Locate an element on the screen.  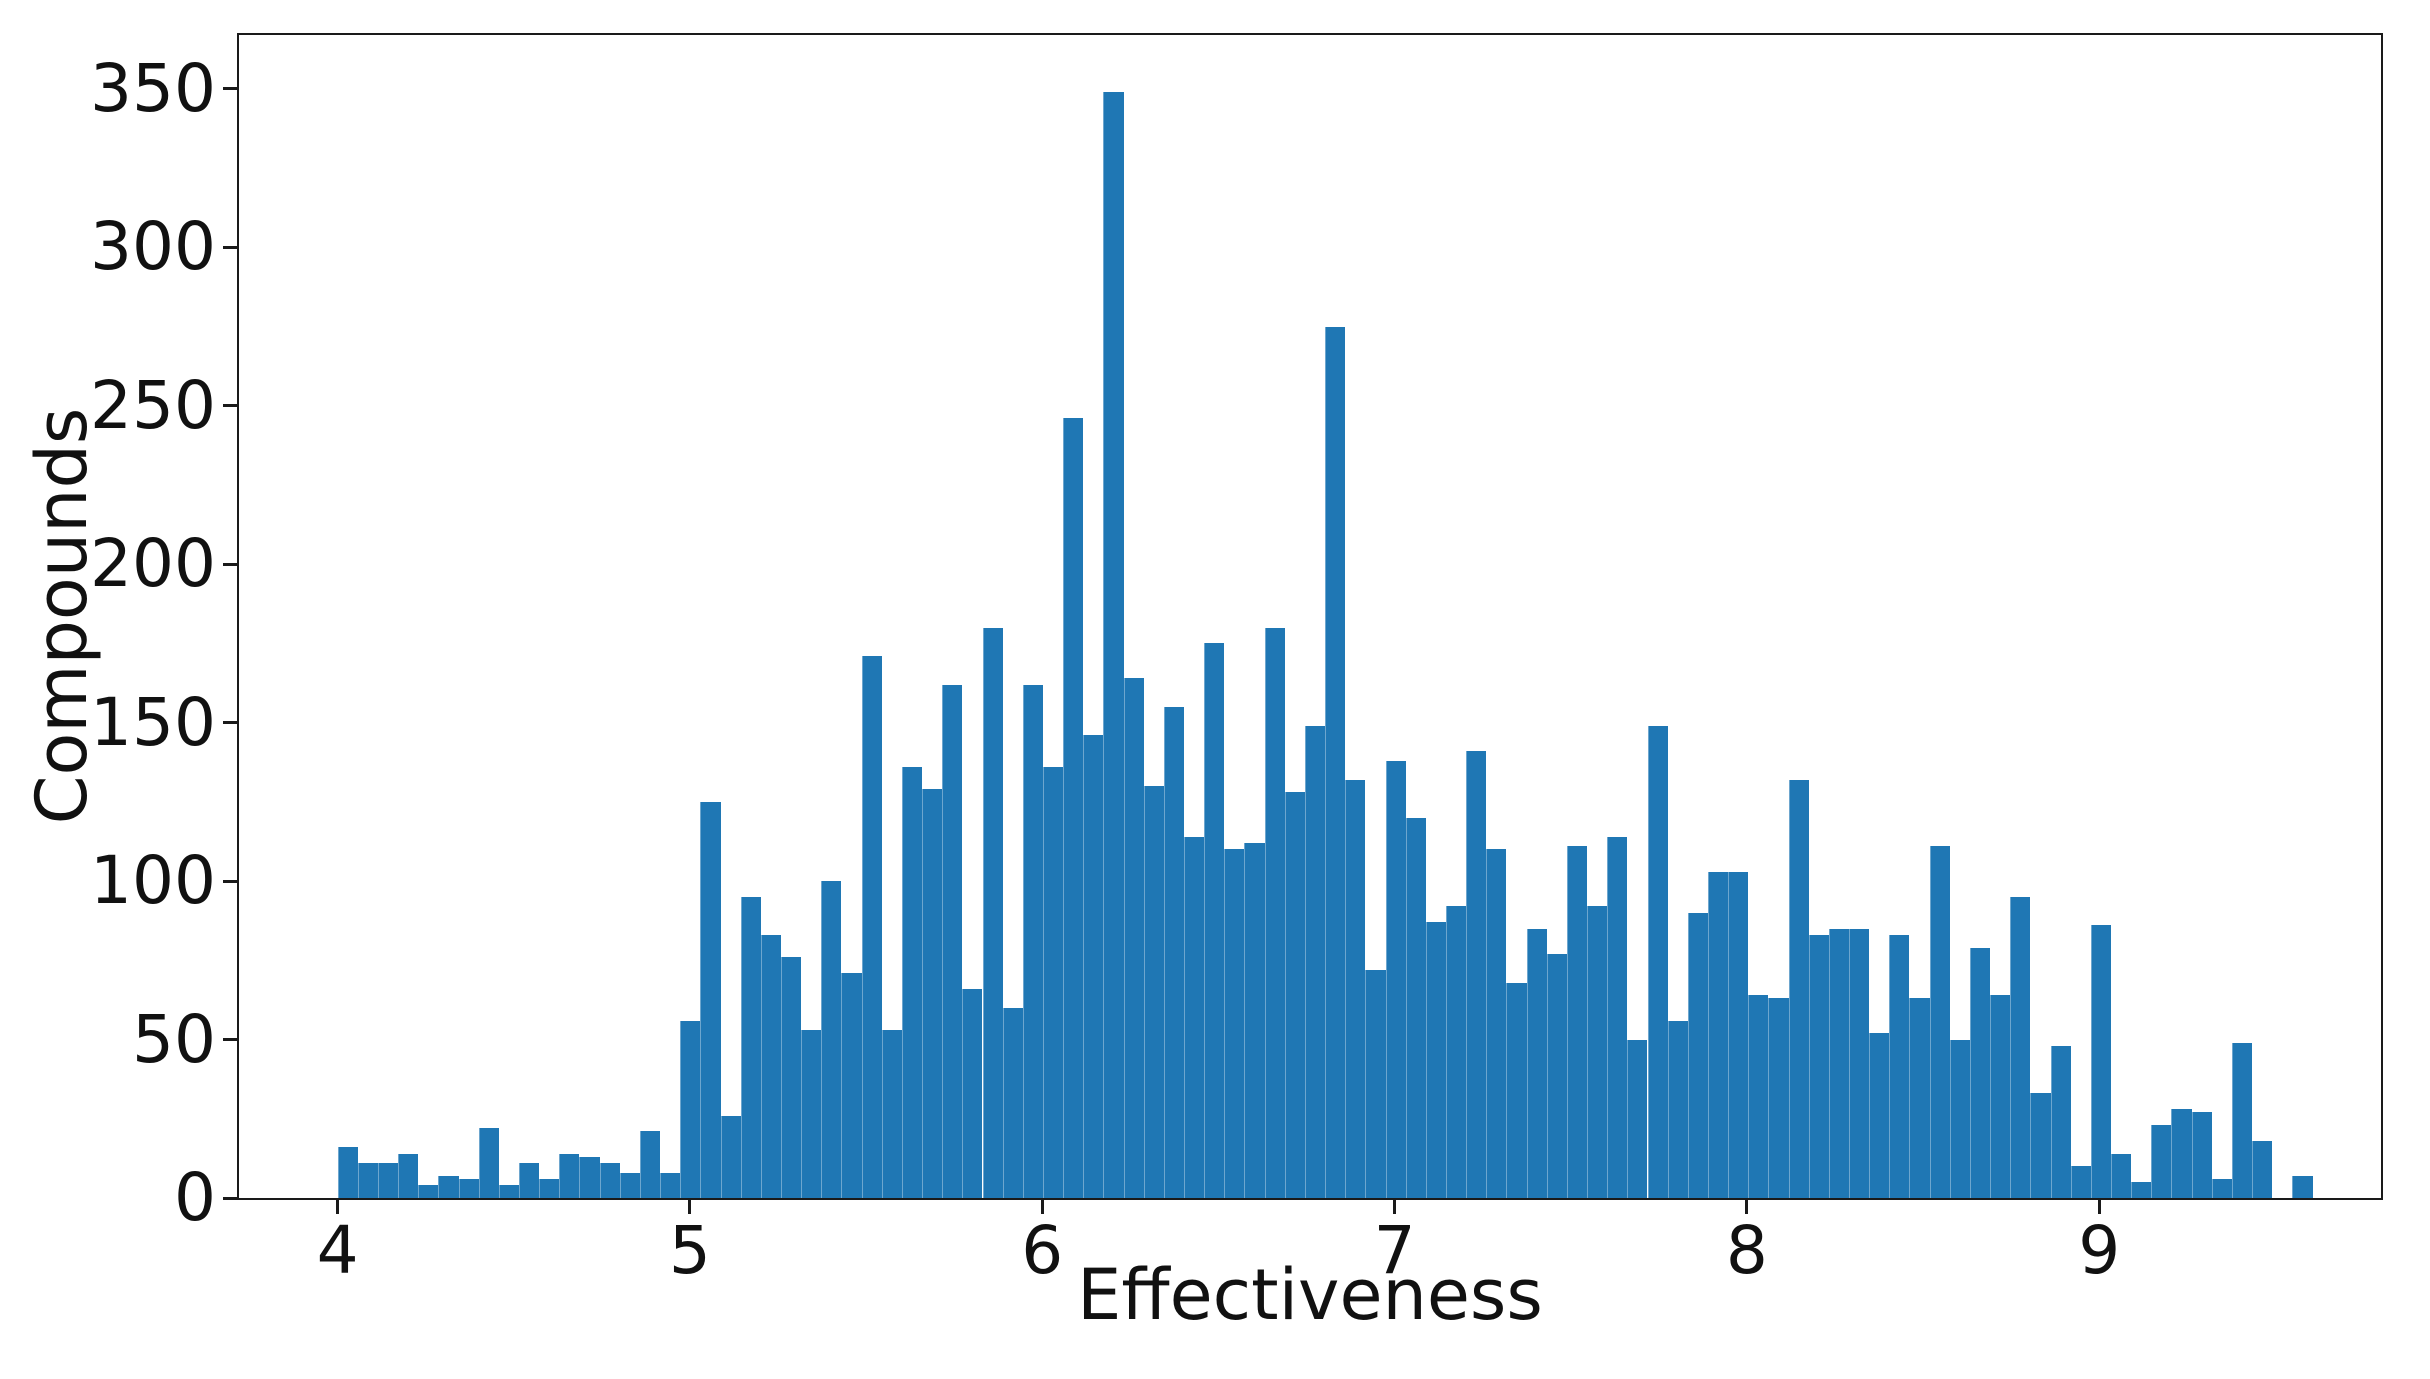
y-tick-label: 300 is located at coordinates (153, 247).